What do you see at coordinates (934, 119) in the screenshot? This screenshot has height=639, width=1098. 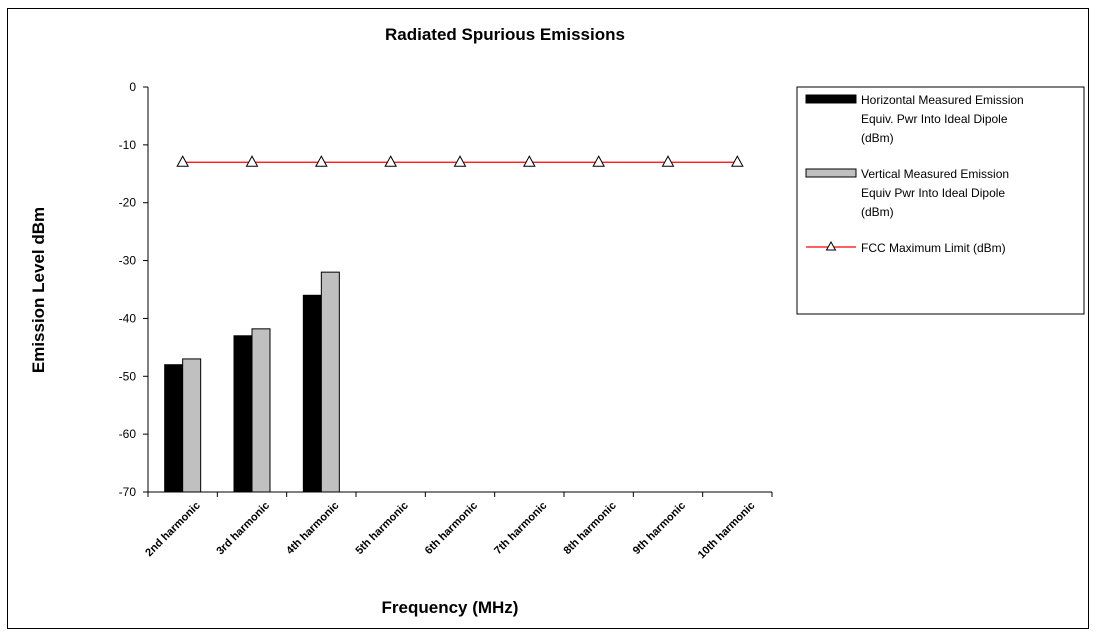 I see `legend-label: Equiv. Pwr Into Ideal Dipole` at bounding box center [934, 119].